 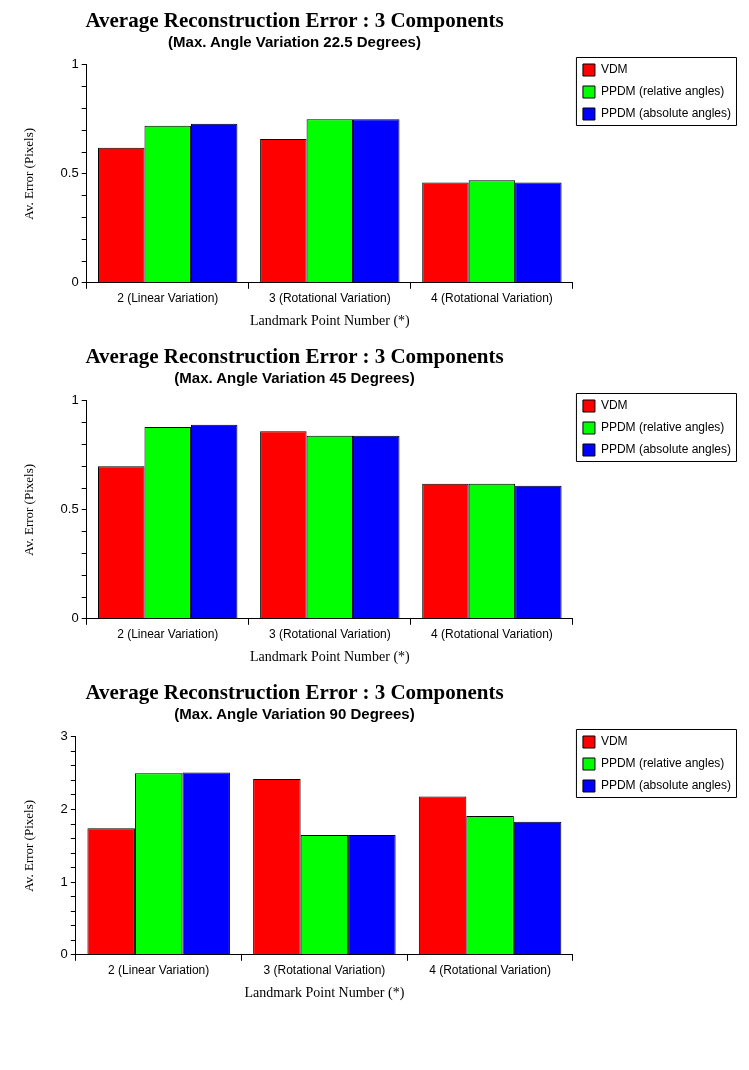 I want to click on y-tick-label: 3, so click(x=64, y=736).